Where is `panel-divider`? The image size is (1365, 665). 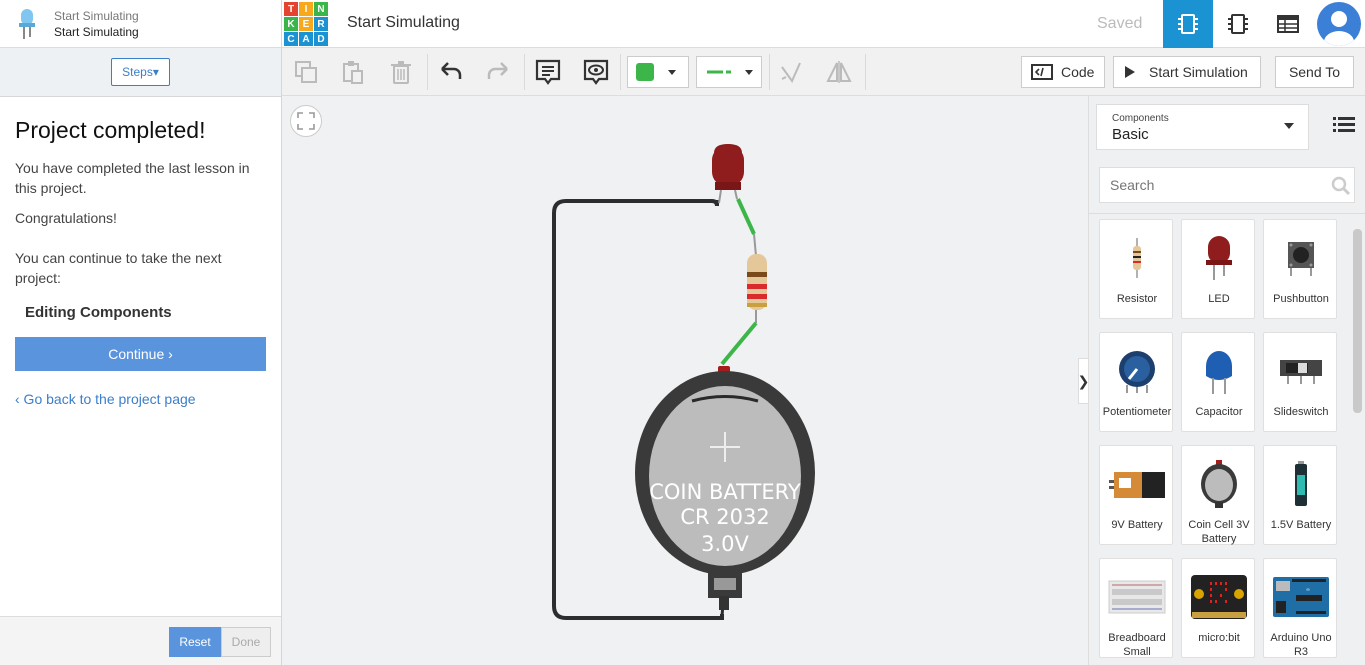 panel-divider is located at coordinates (1227, 213).